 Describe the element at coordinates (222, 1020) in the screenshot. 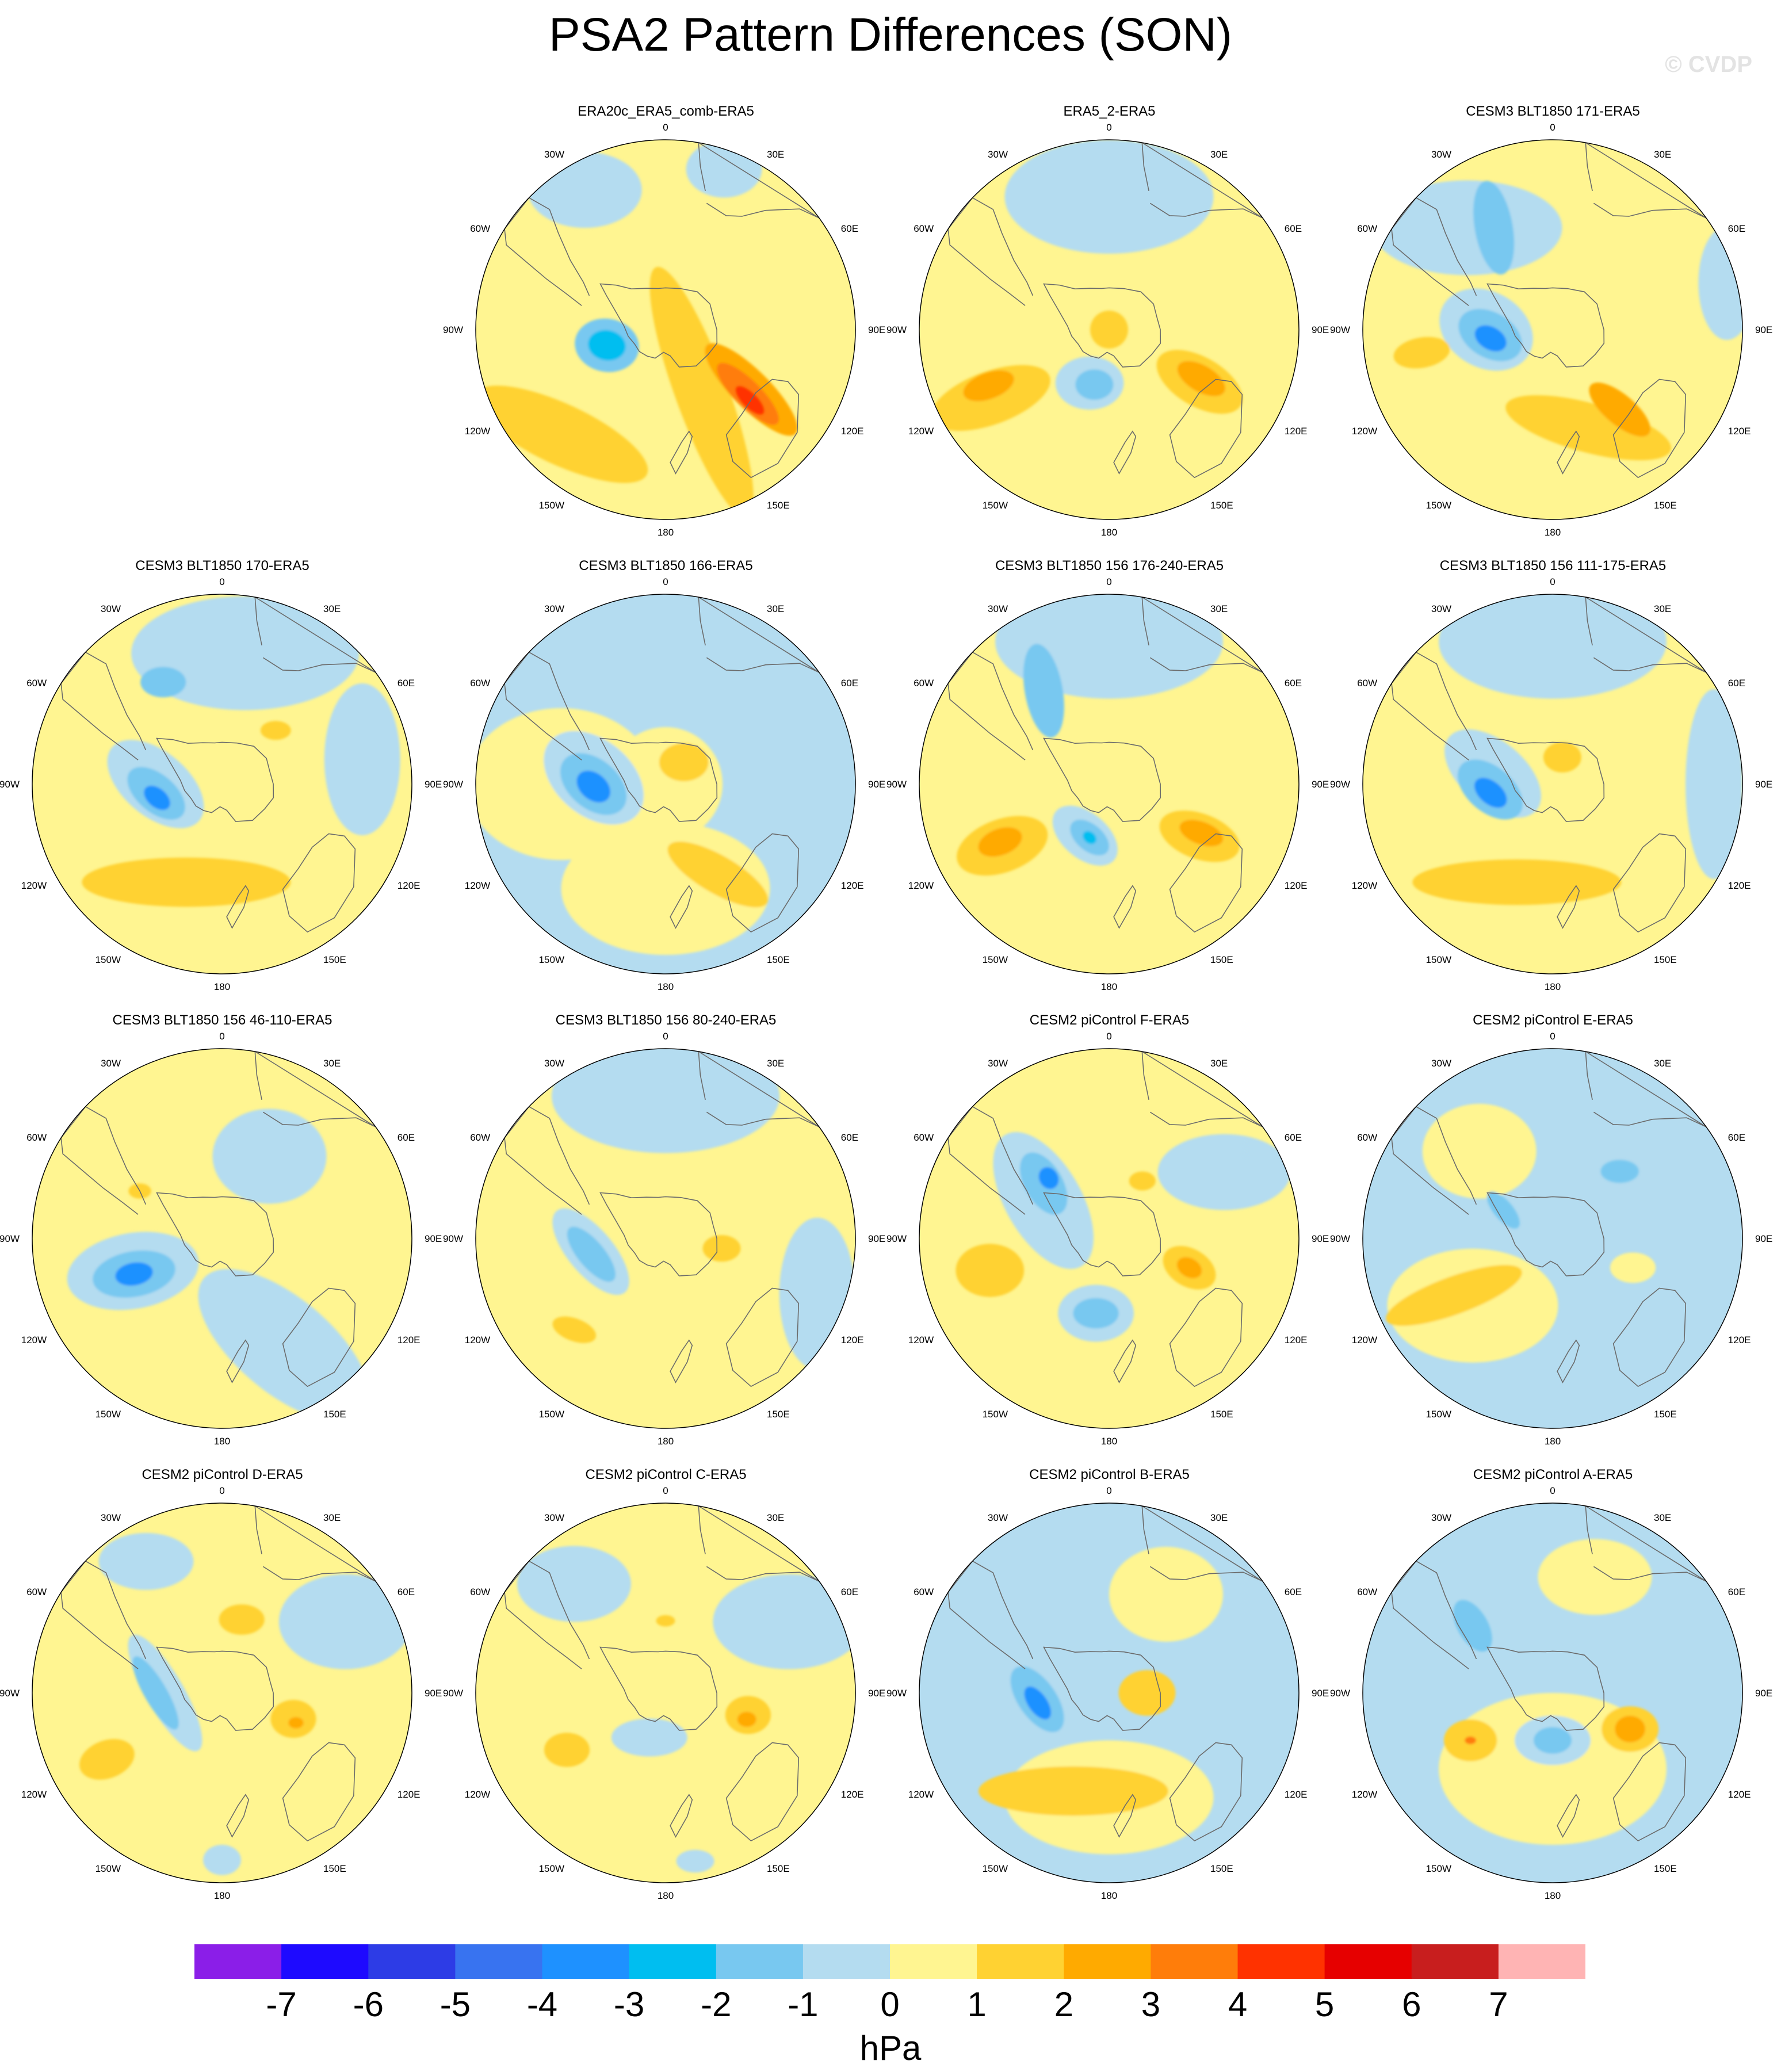

I see `panel-title: CESM3 BLT1850 156 46-110-ERA5` at that location.